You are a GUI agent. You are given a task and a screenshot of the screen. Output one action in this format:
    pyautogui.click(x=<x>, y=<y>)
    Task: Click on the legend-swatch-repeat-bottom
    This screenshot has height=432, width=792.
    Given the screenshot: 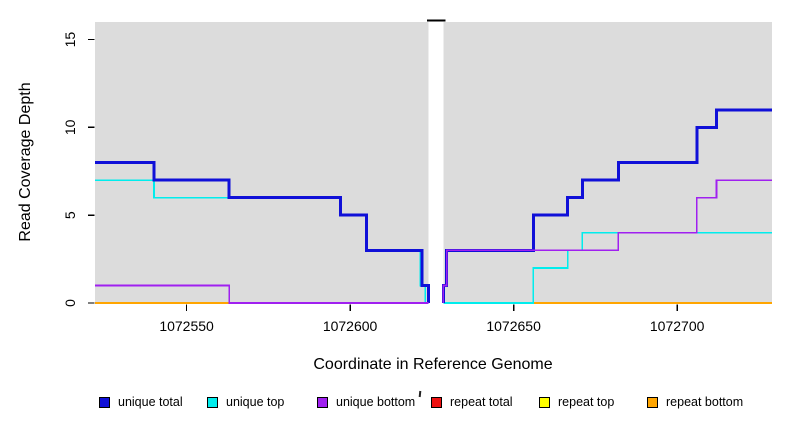 What is the action you would take?
    pyautogui.click(x=652, y=402)
    